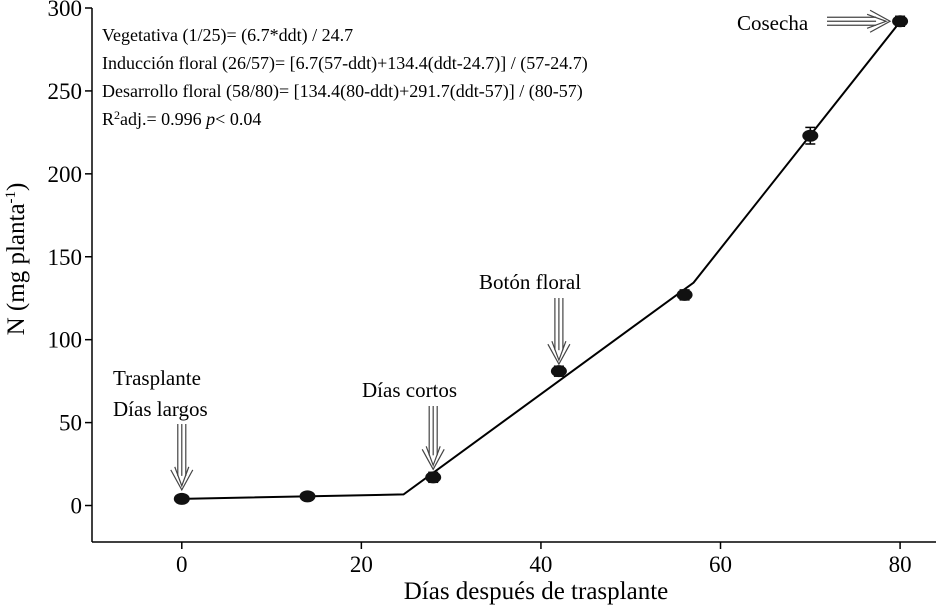  What do you see at coordinates (540, 564) in the screenshot?
I see `x-tick-label: 40` at bounding box center [540, 564].